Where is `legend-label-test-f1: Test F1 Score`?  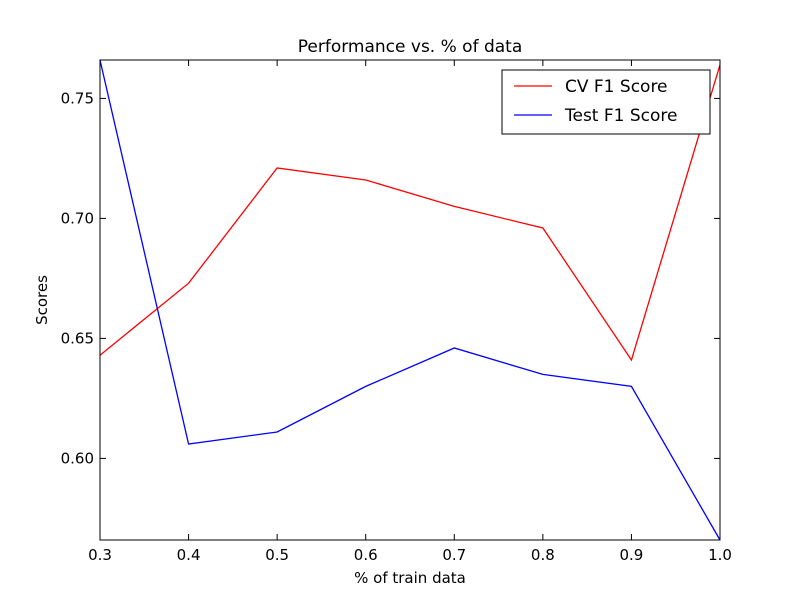 legend-label-test-f1: Test F1 Score is located at coordinates (621, 116).